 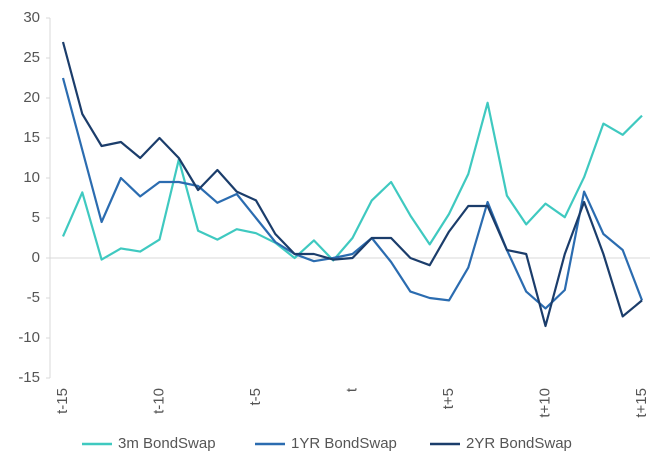 I want to click on legend-label: 1YR BondSwap, so click(x=344, y=443).